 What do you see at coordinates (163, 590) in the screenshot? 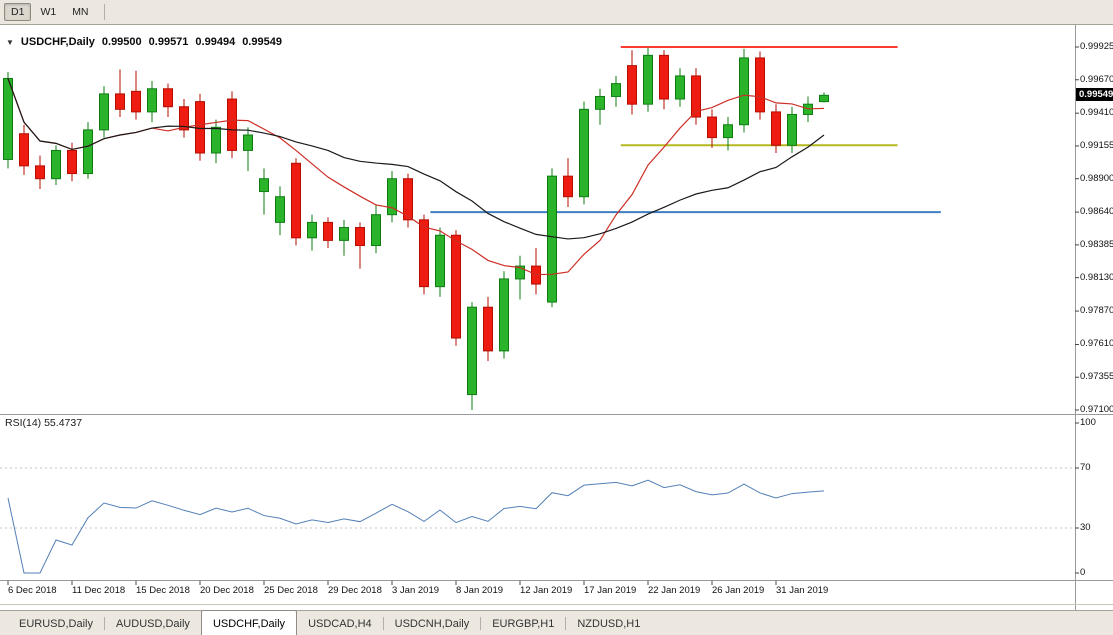
I see `date-axis-label: 15 Dec 2018` at bounding box center [163, 590].